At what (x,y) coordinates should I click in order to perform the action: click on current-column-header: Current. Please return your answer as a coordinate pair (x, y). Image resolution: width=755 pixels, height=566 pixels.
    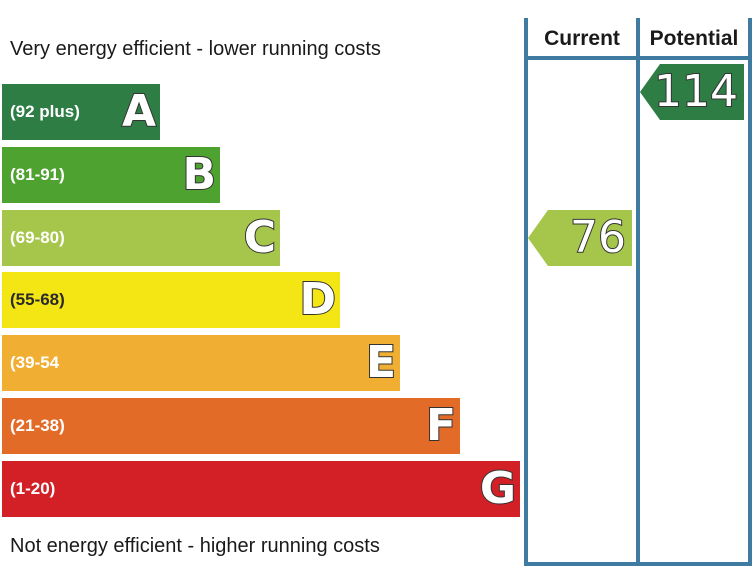
    Looking at the image, I should click on (582, 38).